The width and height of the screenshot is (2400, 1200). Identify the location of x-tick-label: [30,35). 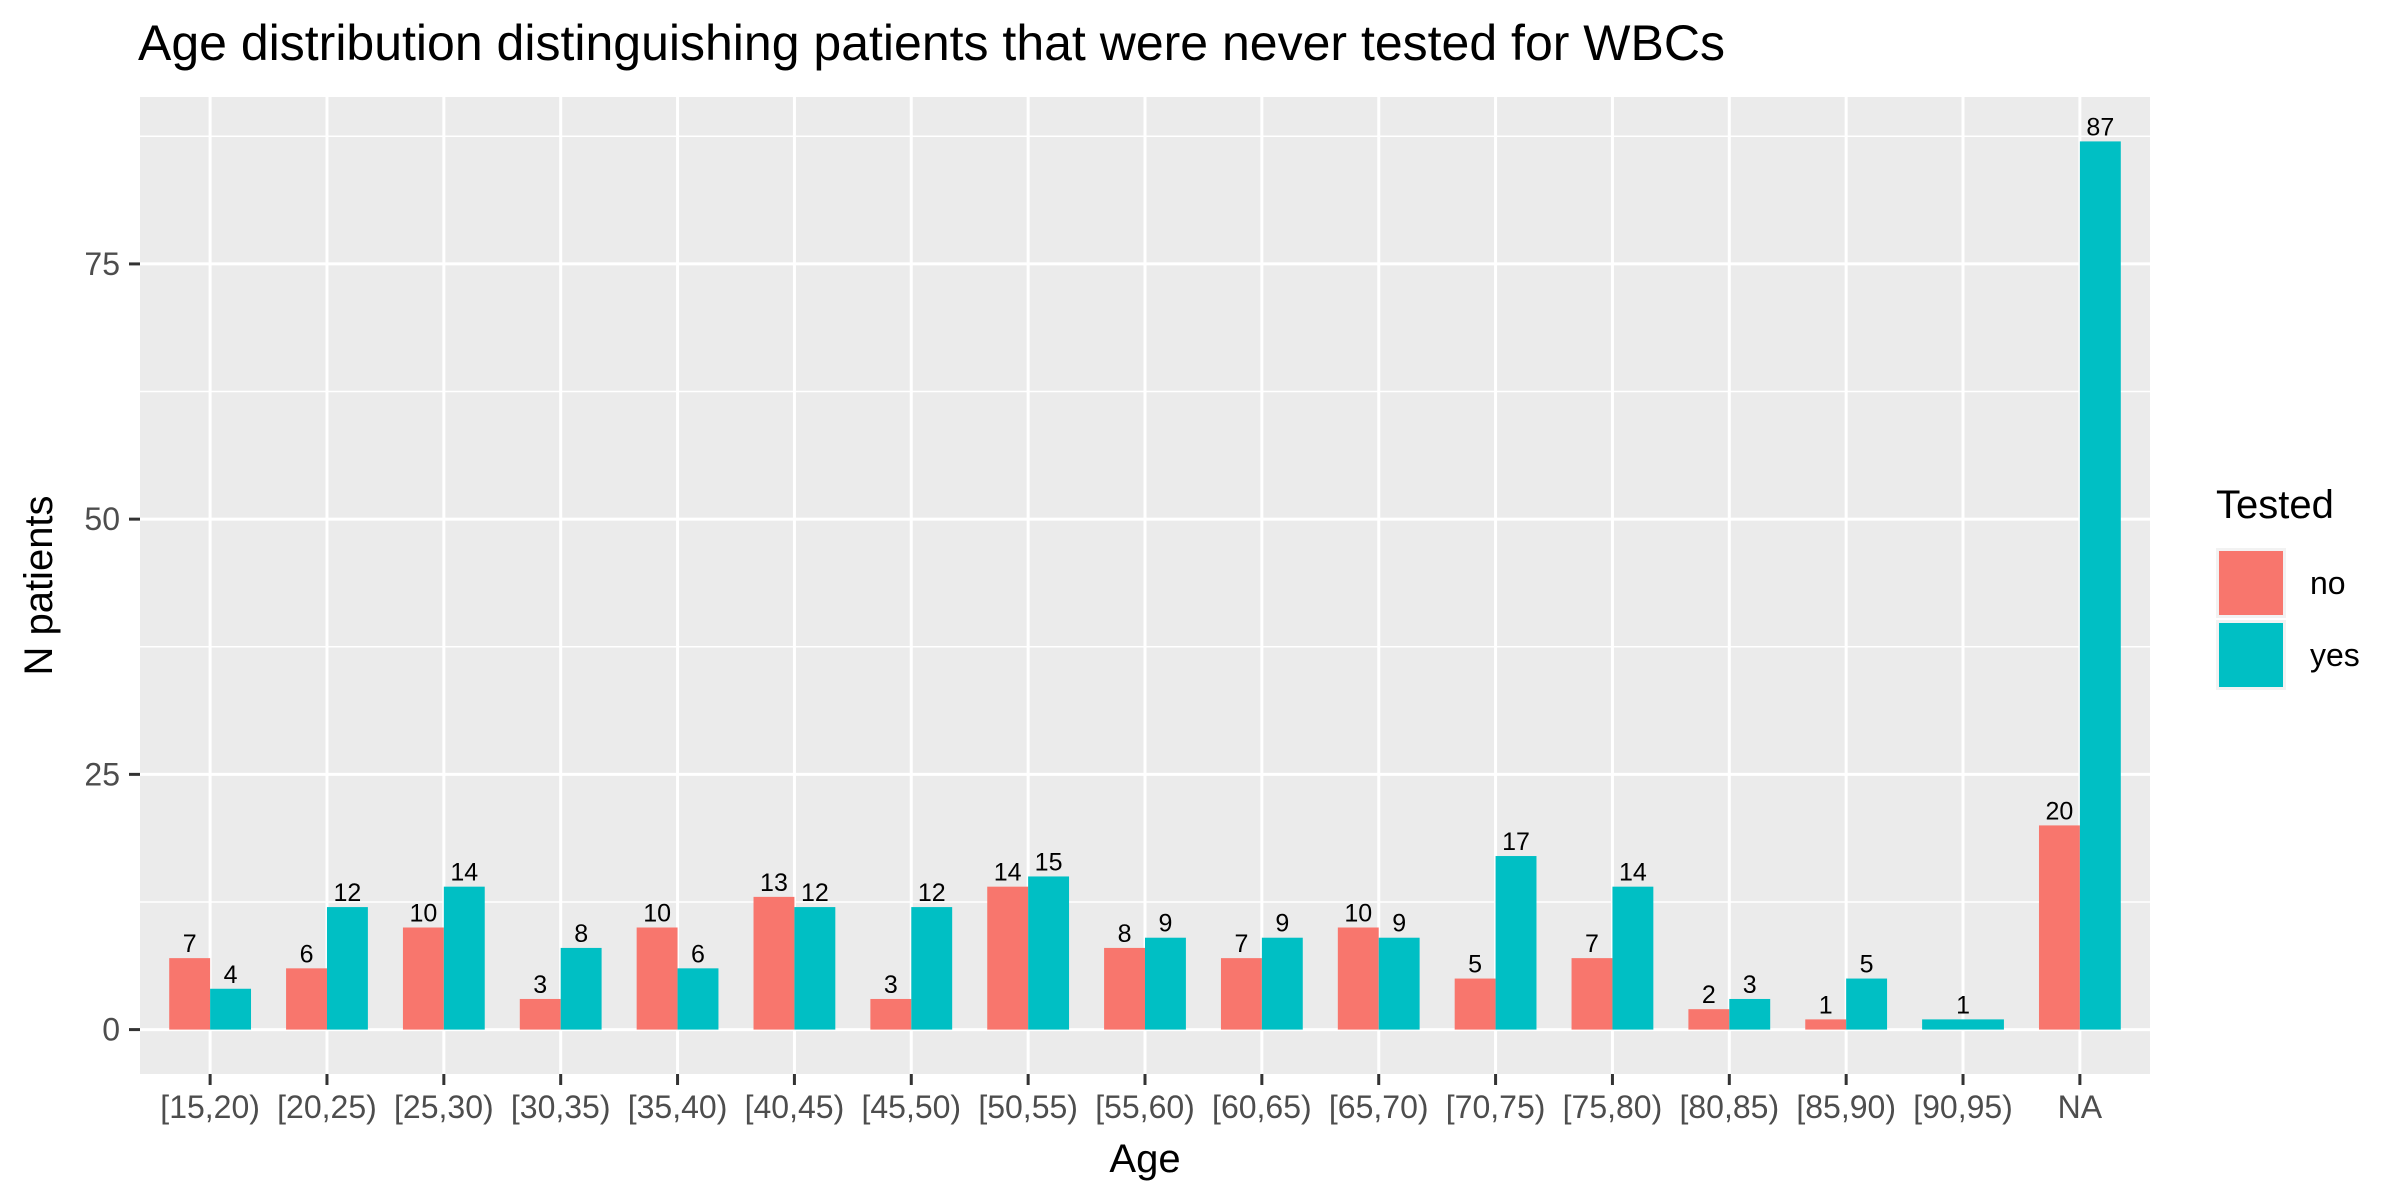
(561, 1107).